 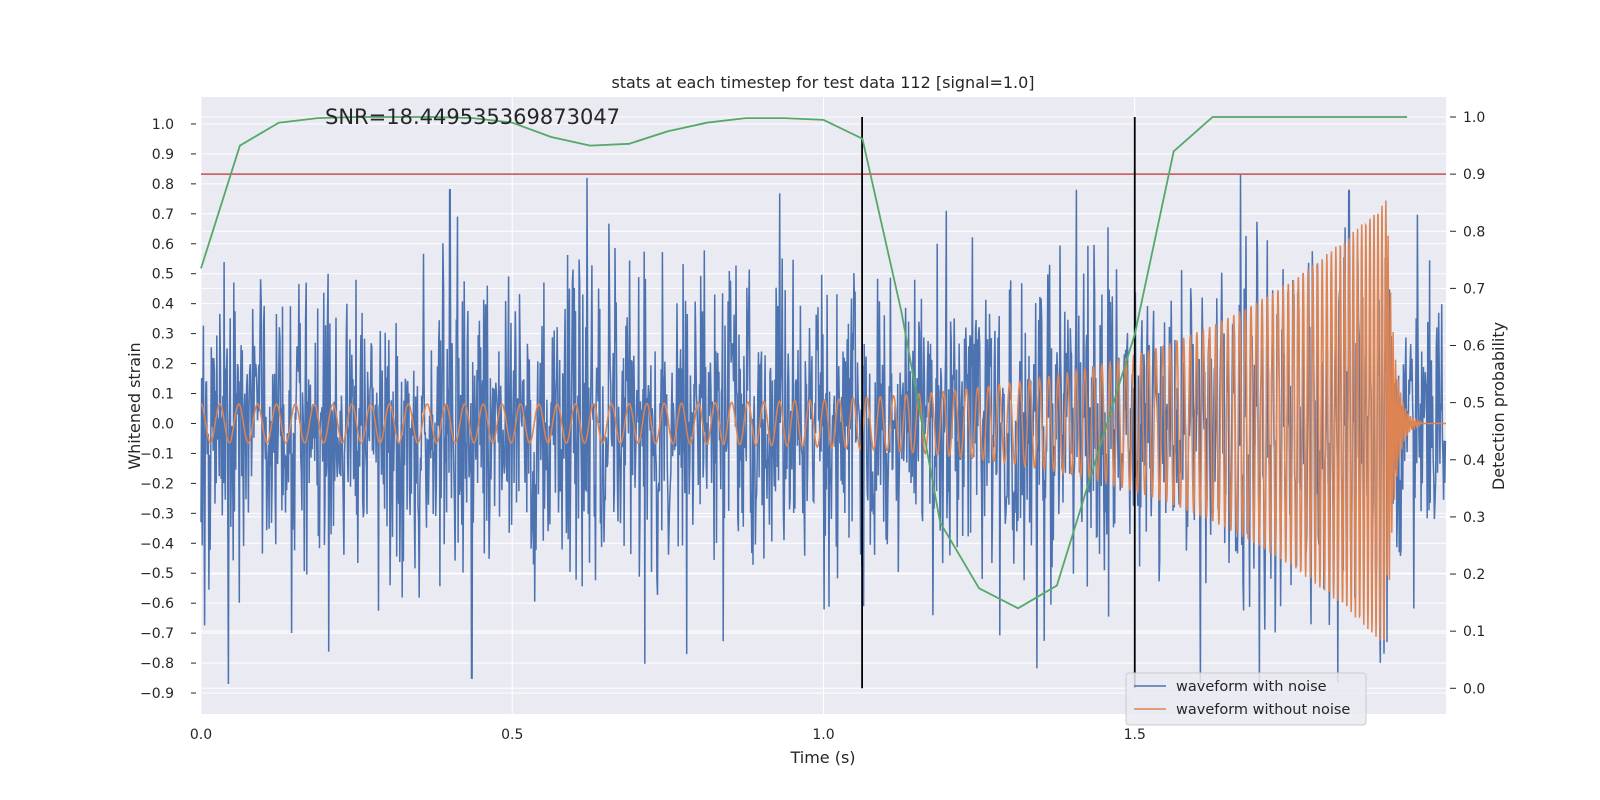 I want to click on y-left-tick-label: −0.6, so click(x=157, y=604).